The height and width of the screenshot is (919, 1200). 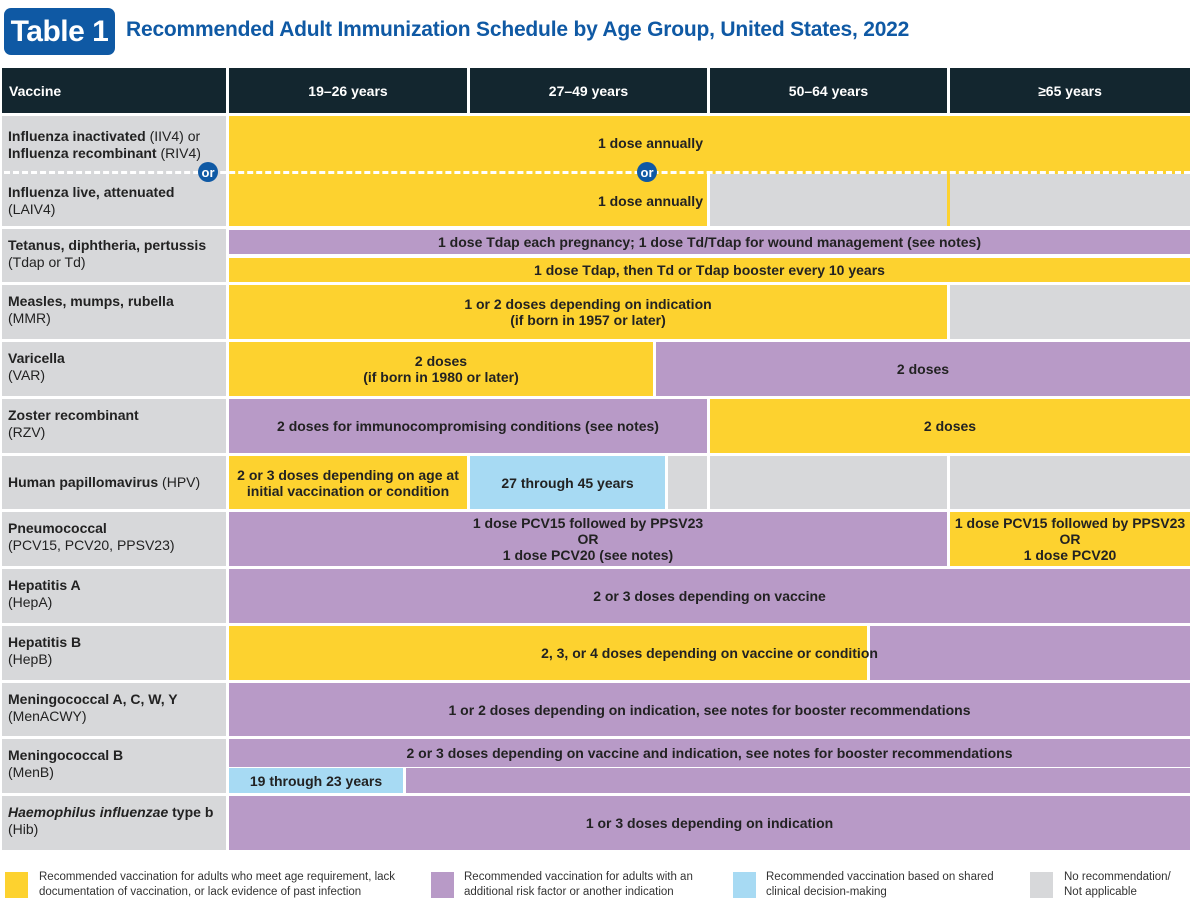 What do you see at coordinates (1041, 885) in the screenshot?
I see `legend-swatch-gray` at bounding box center [1041, 885].